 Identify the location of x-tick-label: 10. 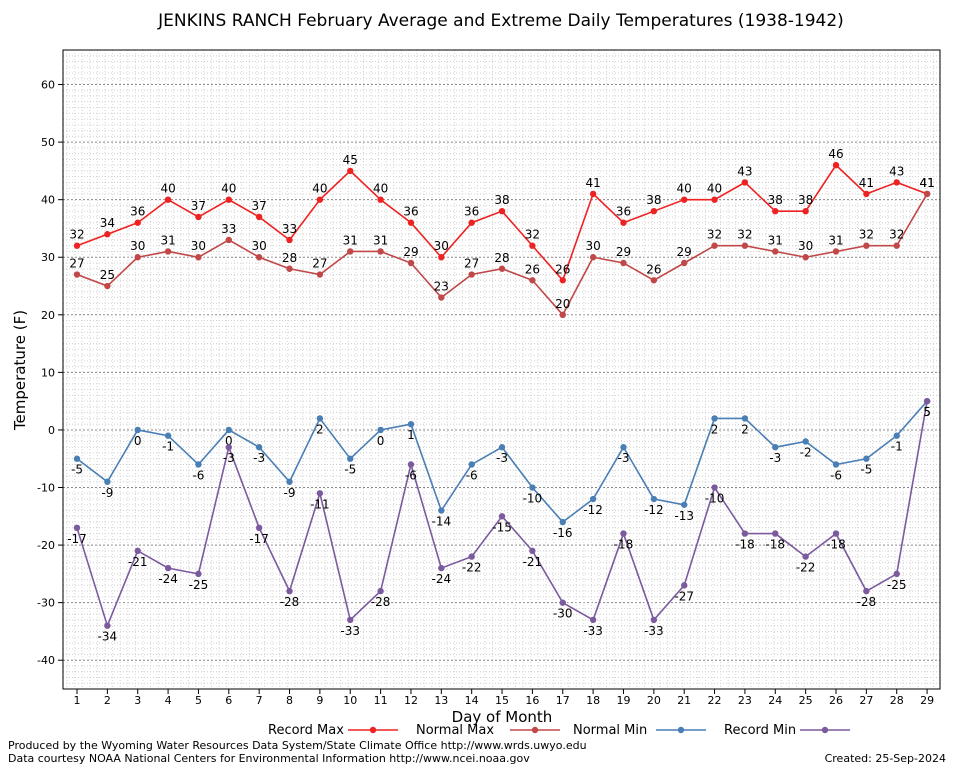
(350, 700).